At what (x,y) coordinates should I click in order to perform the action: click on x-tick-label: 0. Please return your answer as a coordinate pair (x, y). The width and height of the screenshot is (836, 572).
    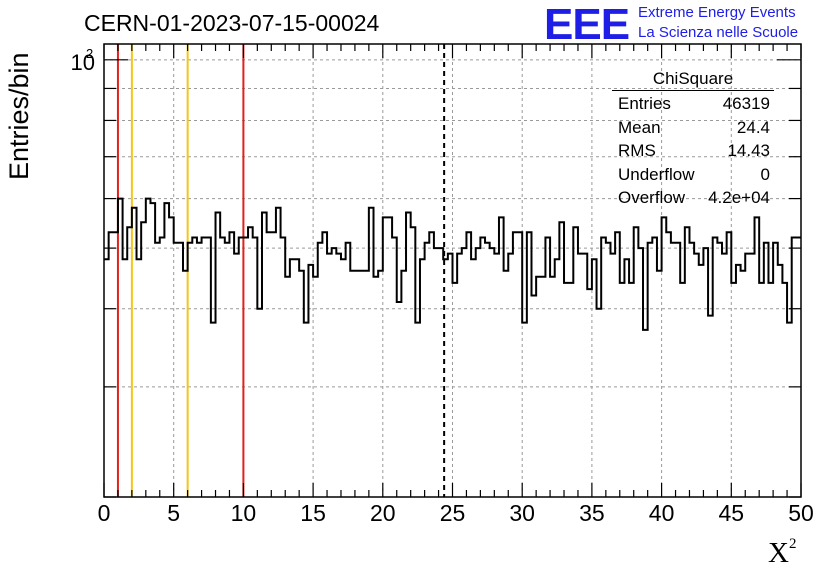
    Looking at the image, I should click on (104, 513).